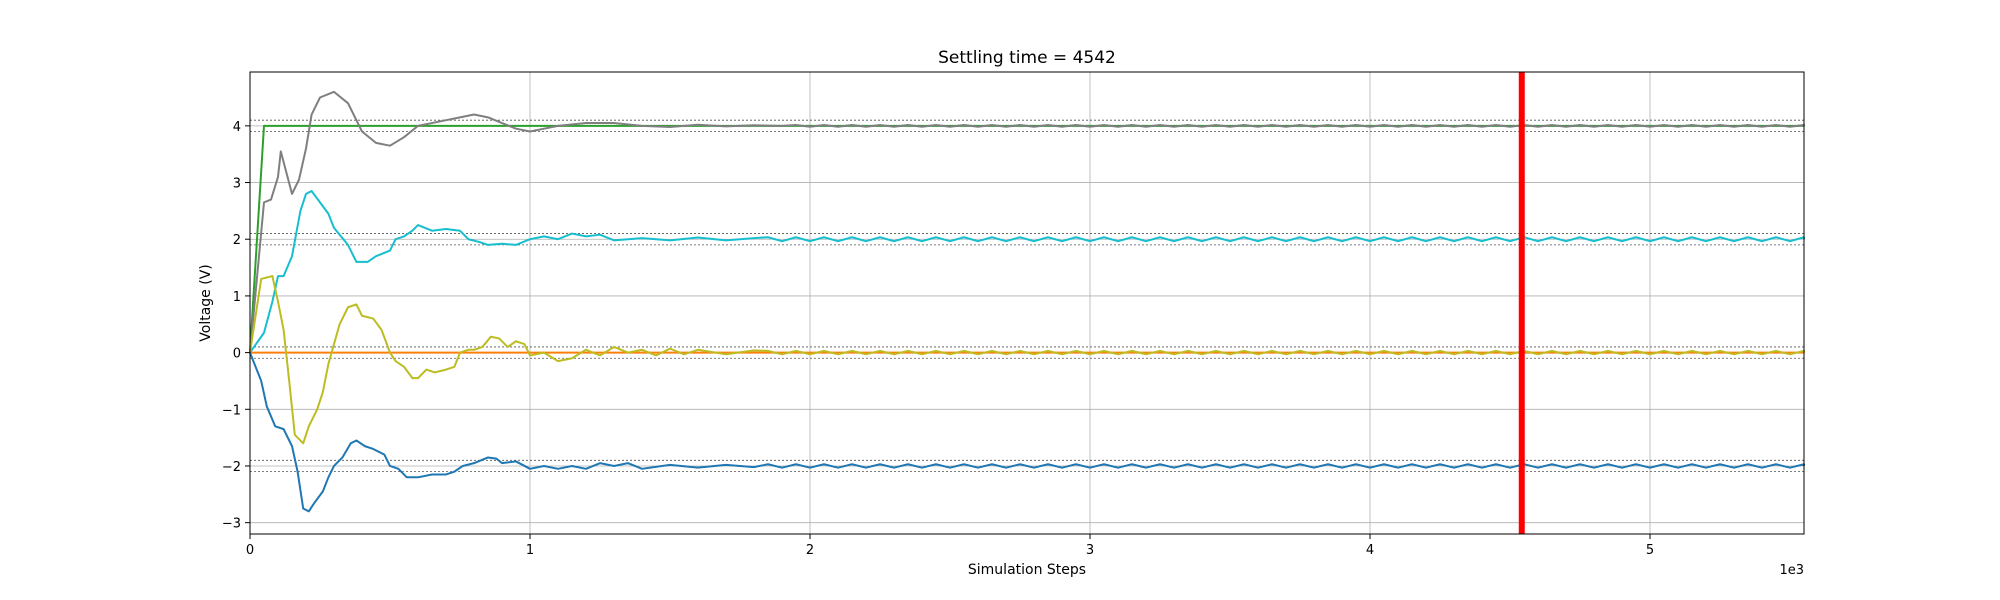  I want to click on y-tick-label: 4, so click(237, 127).